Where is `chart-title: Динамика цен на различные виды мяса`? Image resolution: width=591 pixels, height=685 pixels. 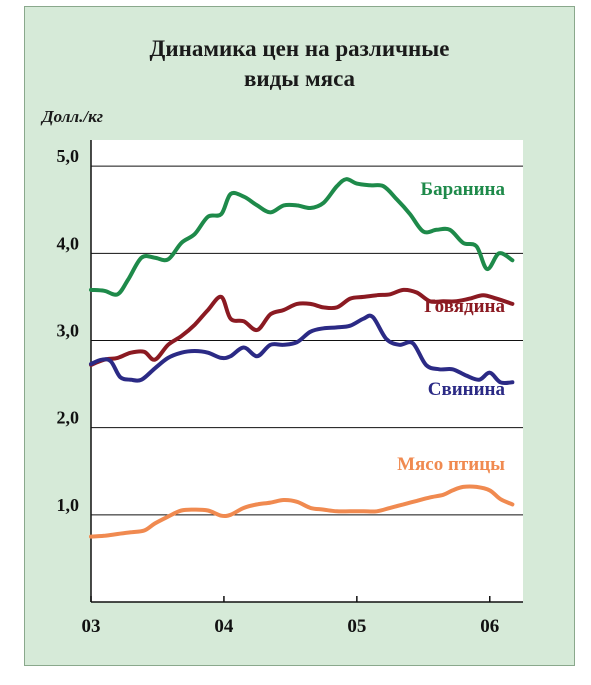
chart-title: Динамика цен на различные виды мяса is located at coordinates (299, 64).